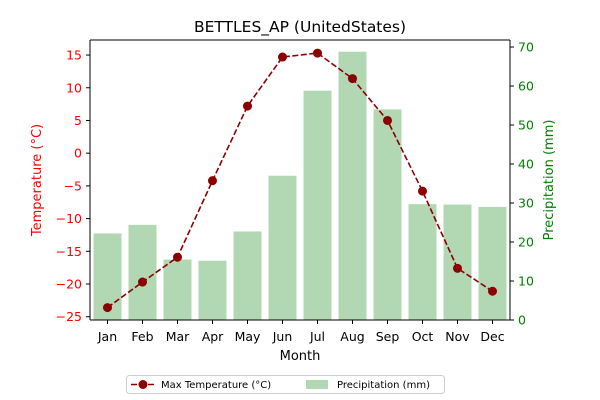  I want to click on legend-label-temperature: Max Temperature (°C), so click(216, 385).